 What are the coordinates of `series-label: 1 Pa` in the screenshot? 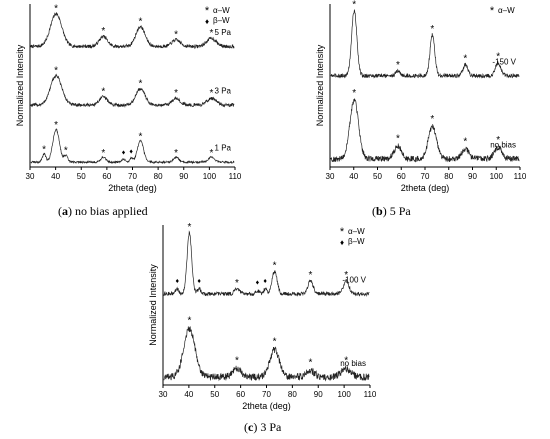 It's located at (223, 148).